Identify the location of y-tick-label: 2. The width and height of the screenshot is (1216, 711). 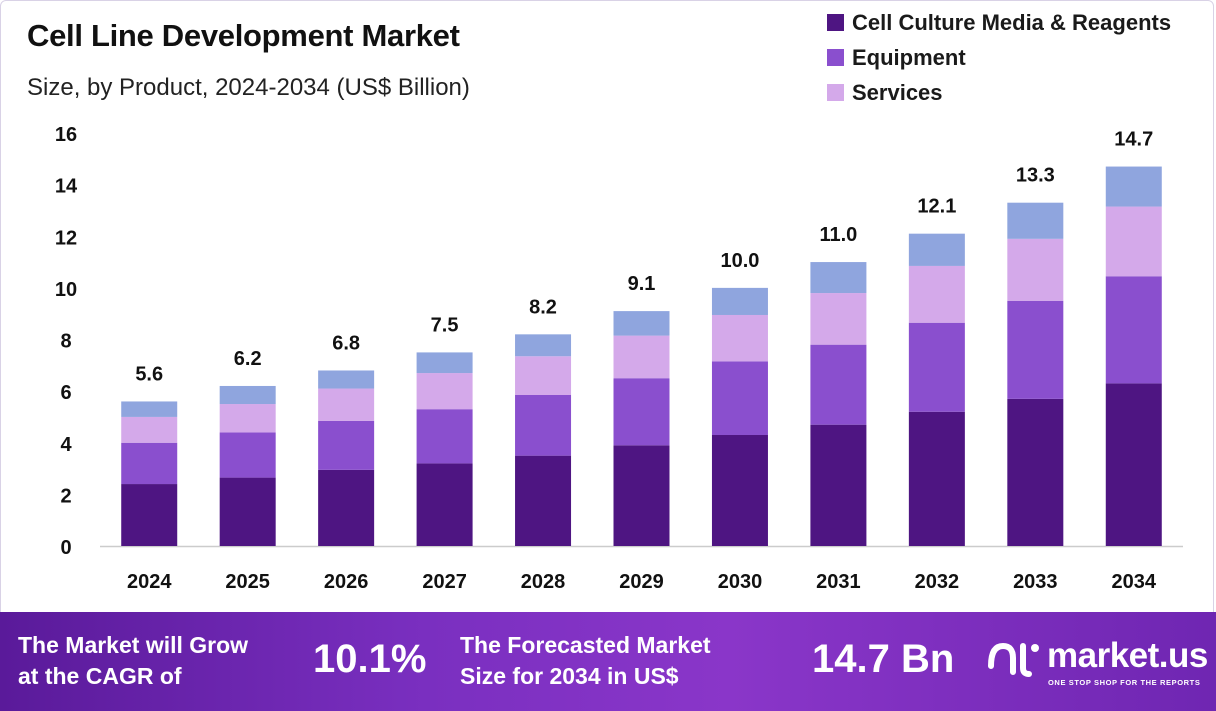
(65, 496).